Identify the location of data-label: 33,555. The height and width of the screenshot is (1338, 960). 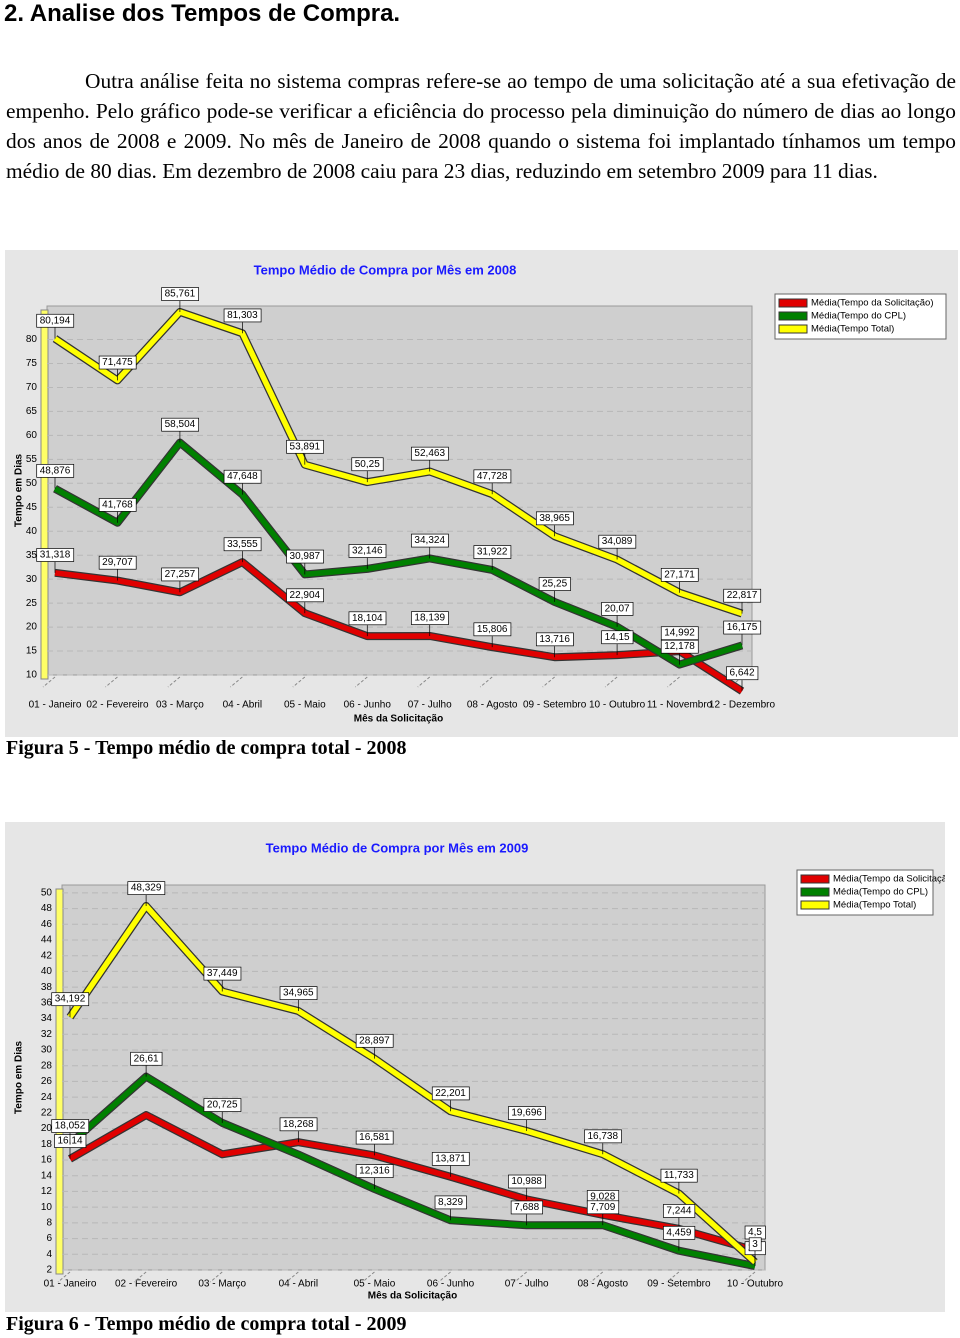
(242, 544).